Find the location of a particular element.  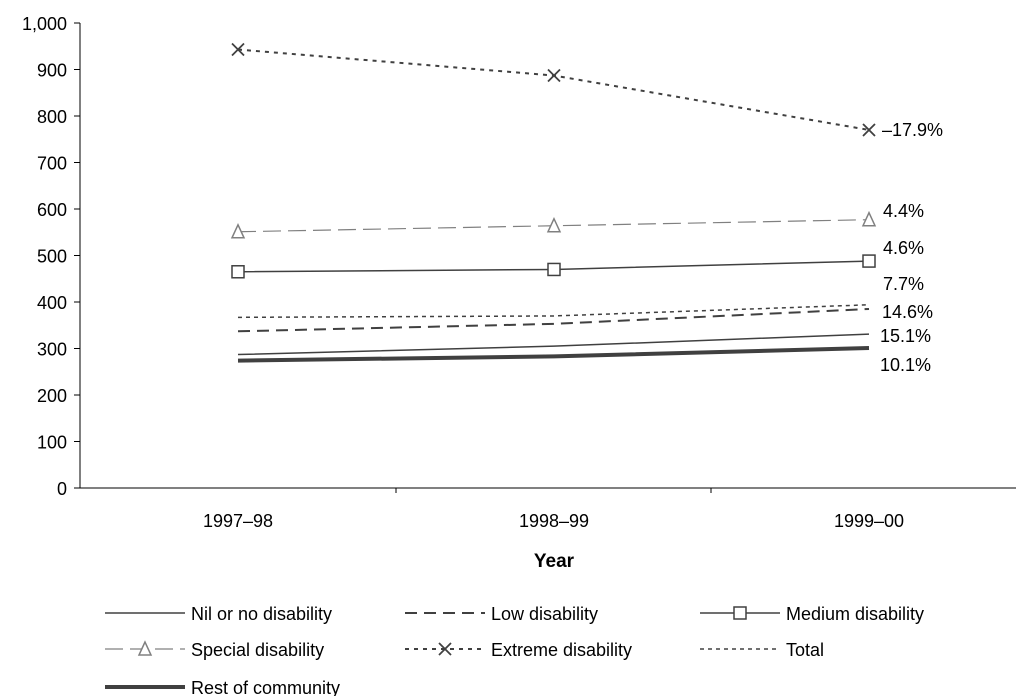

series-line-low-disability is located at coordinates (553, 320).